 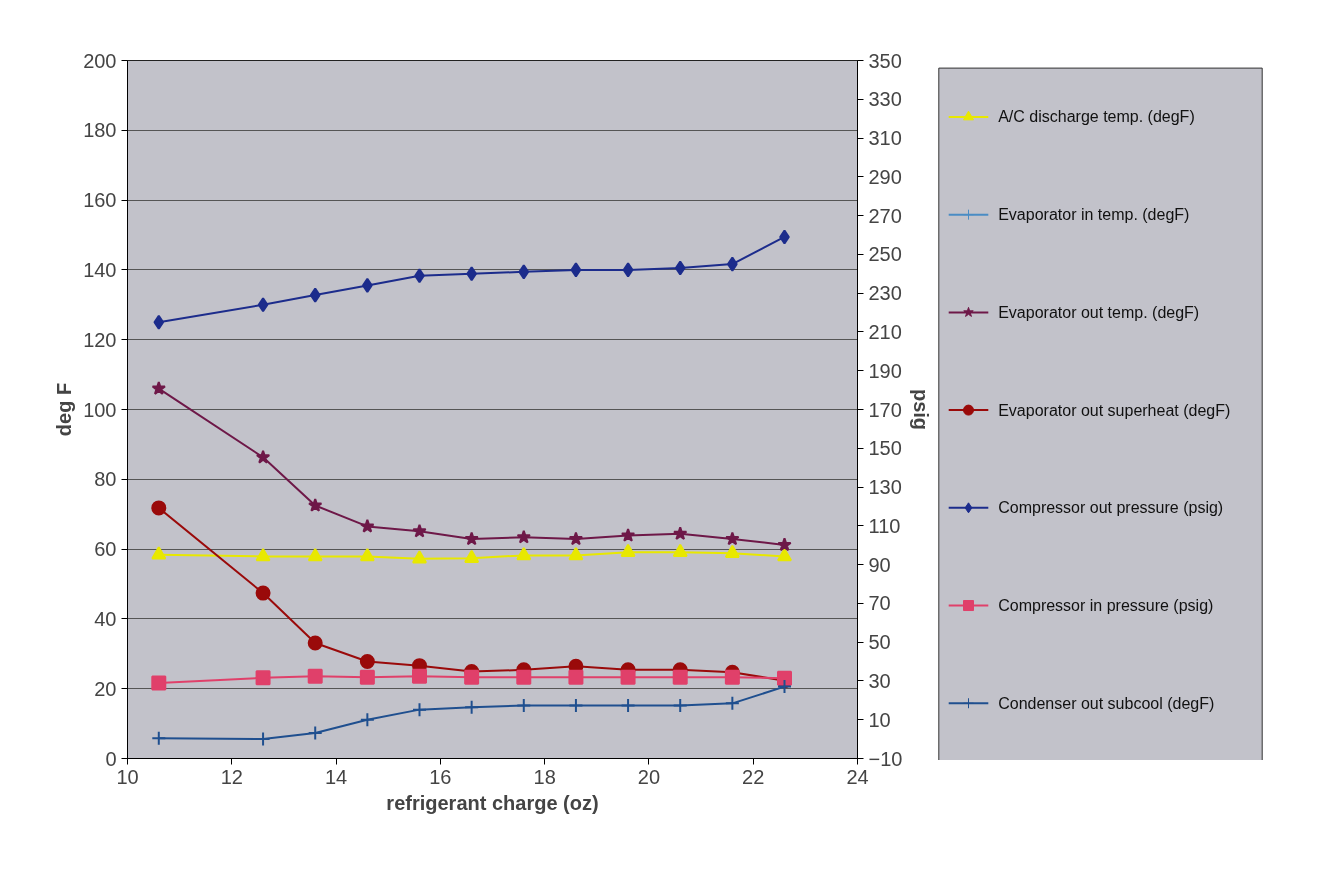 I want to click on x-axis-title: refrigerant charge (oz), so click(x=492, y=802).